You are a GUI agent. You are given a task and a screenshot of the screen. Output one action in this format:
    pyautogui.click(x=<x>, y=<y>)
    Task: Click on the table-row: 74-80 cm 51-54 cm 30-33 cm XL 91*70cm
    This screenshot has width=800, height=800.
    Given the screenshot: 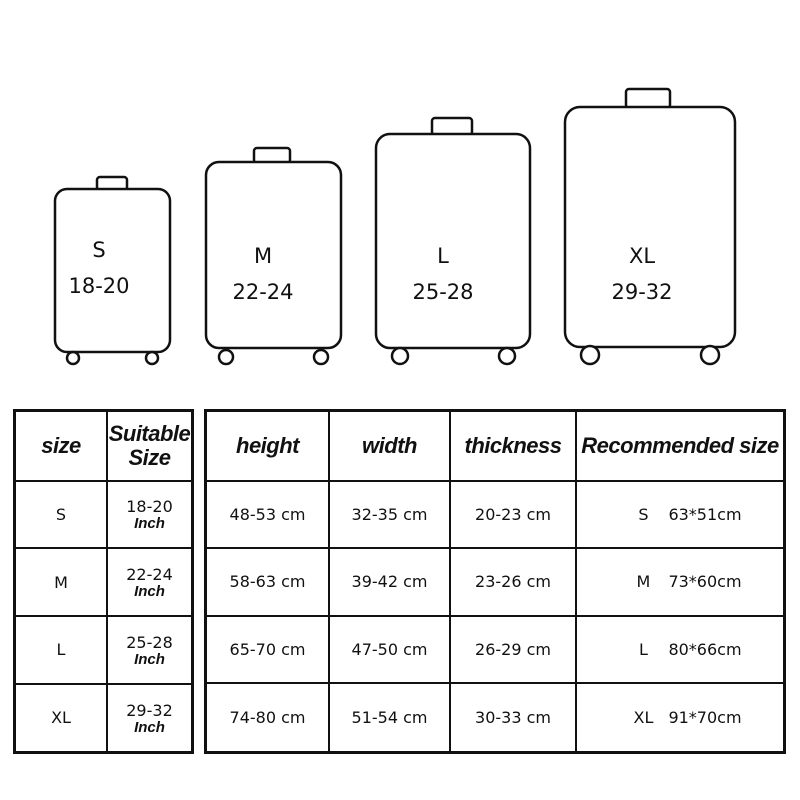 What is the action you would take?
    pyautogui.click(x=495, y=718)
    